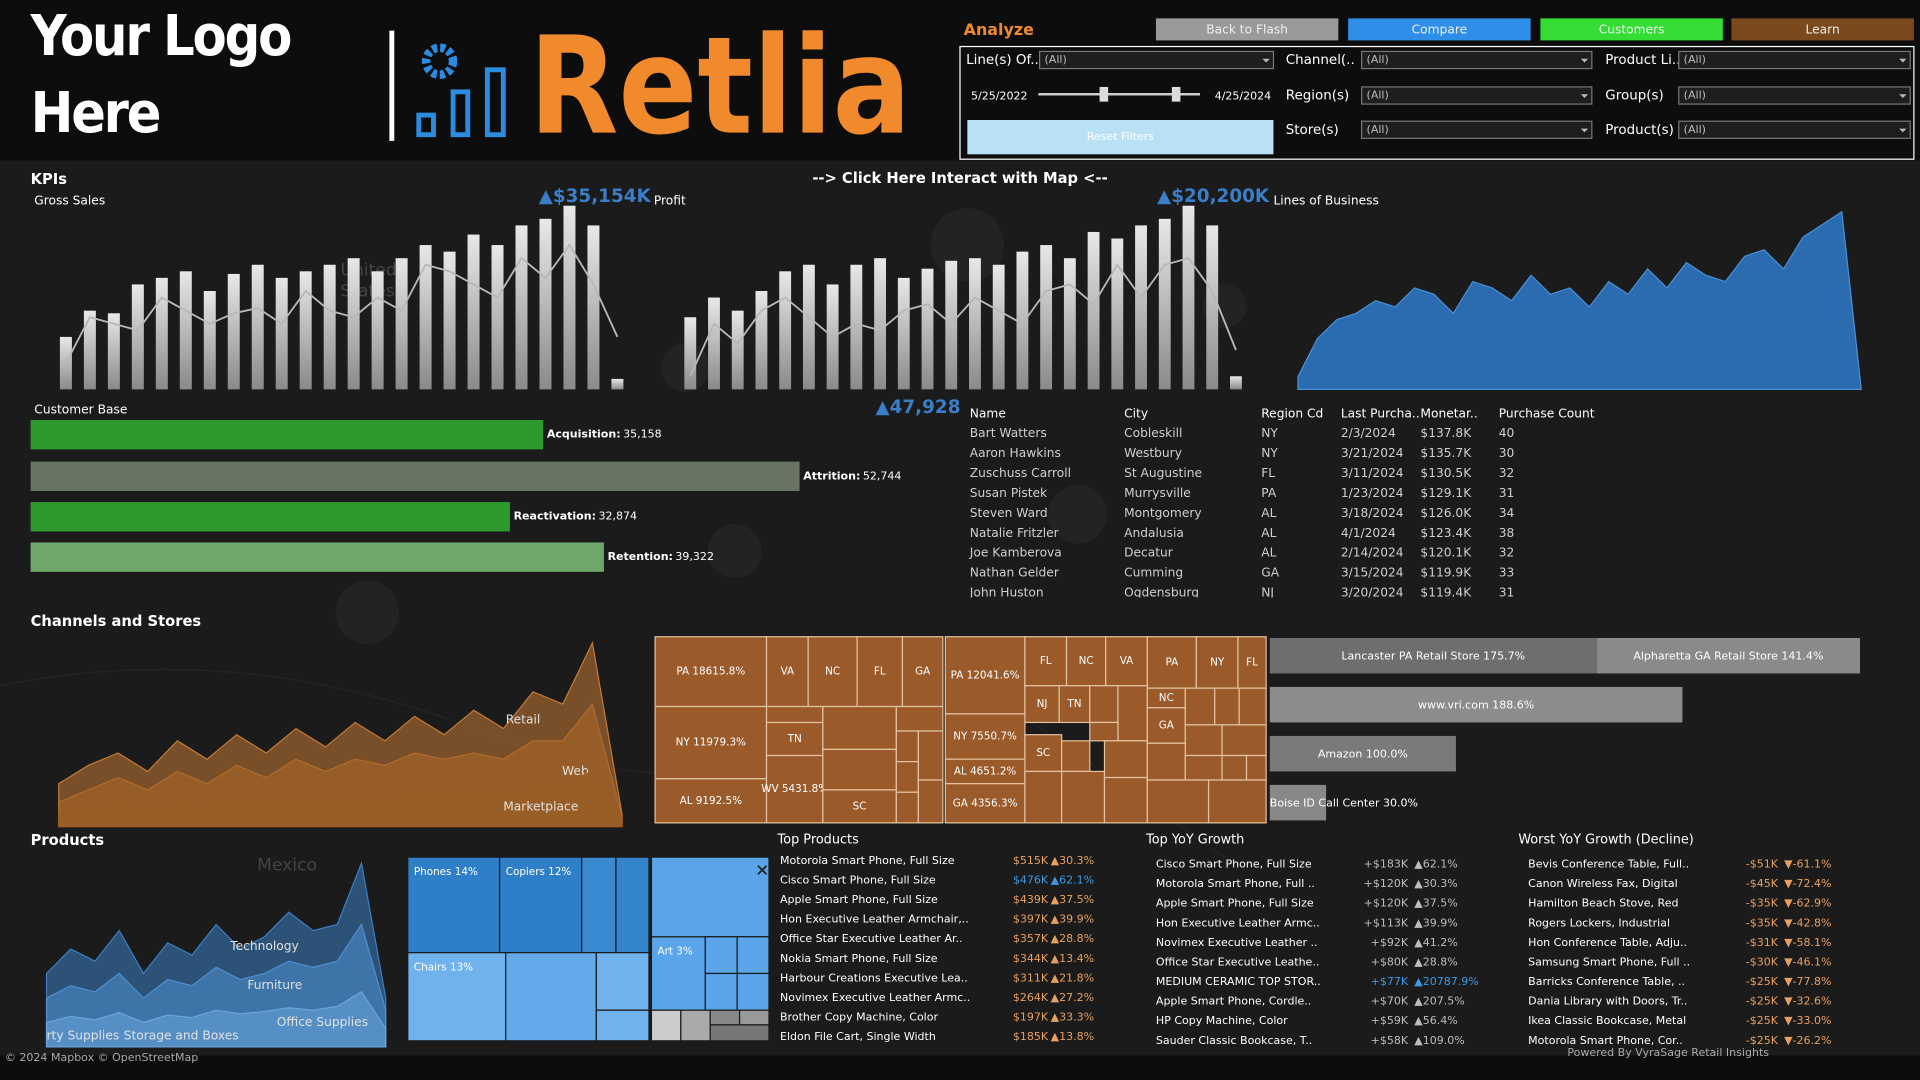  What do you see at coordinates (1154, 533) in the screenshot?
I see `table-cell: Andalusia` at bounding box center [1154, 533].